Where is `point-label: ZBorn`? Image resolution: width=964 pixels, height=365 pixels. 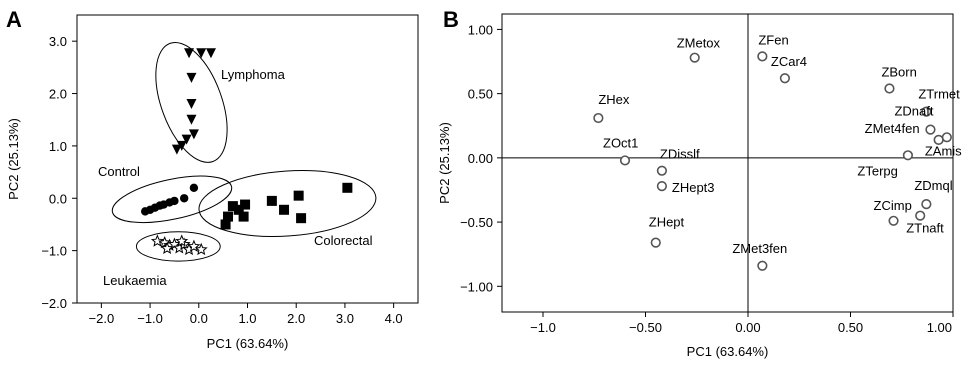 point-label: ZBorn is located at coordinates (898, 72).